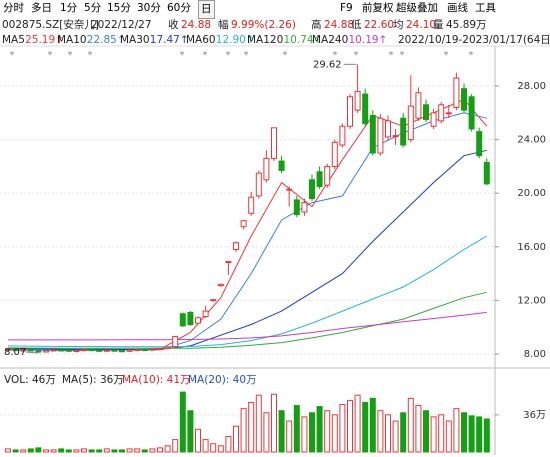 The height and width of the screenshot is (457, 550). Describe the element at coordinates (179, 8) in the screenshot. I see `tab: 60分` at that location.